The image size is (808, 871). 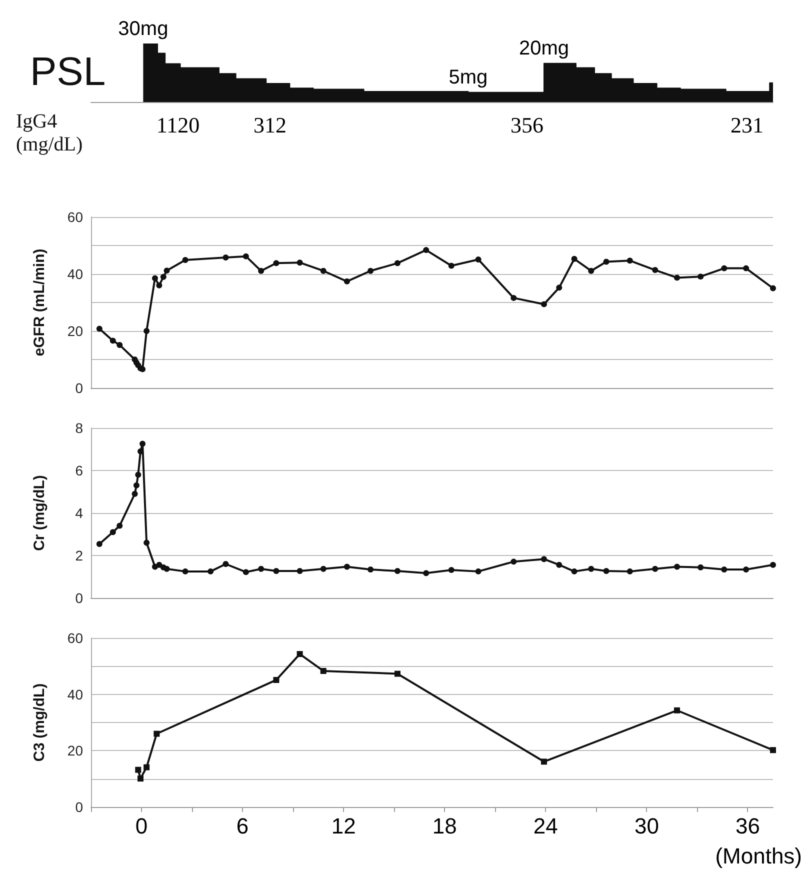 I want to click on x-axis-title: (Months), so click(x=758, y=856).